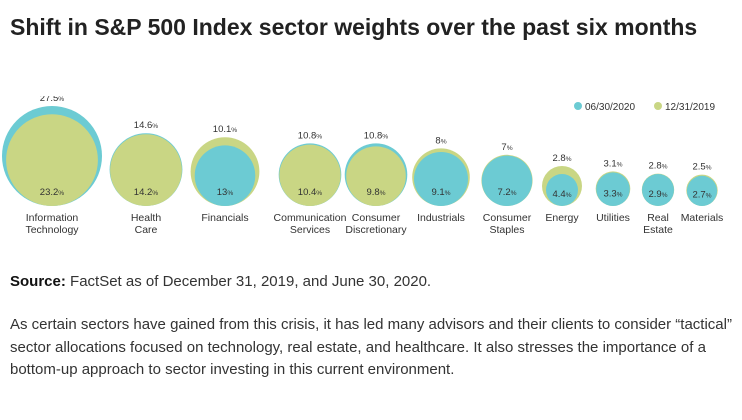  Describe the element at coordinates (506, 230) in the screenshot. I see `category-label: Staples` at that location.